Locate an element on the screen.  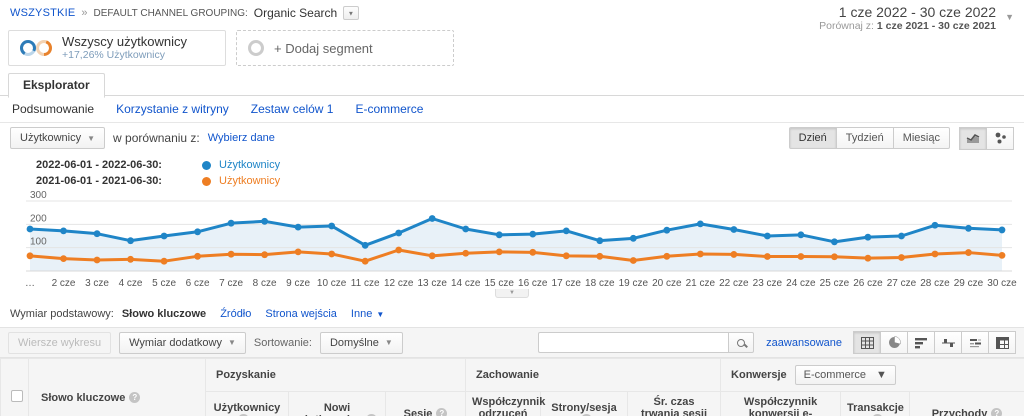
search-icon is located at coordinates (741, 342).